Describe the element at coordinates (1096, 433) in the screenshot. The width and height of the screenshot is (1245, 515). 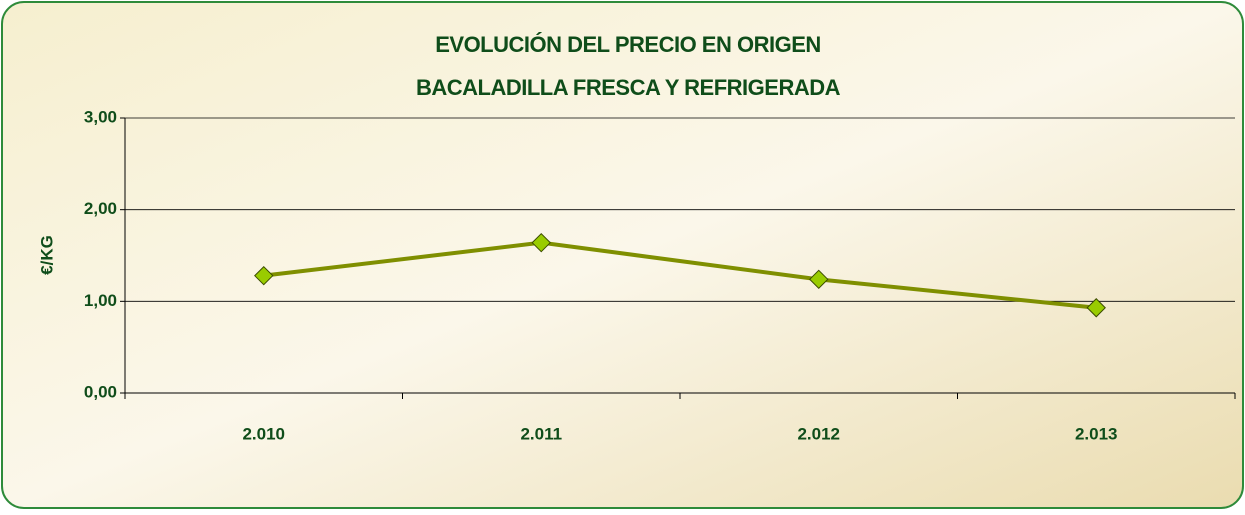
I see `x-tick-label: 2.013` at that location.